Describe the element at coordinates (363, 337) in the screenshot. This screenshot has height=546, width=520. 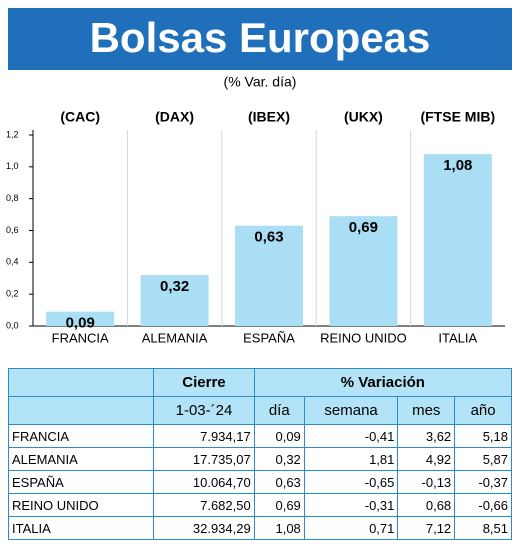
I see `x-tick-label: REINO UNIDO` at that location.